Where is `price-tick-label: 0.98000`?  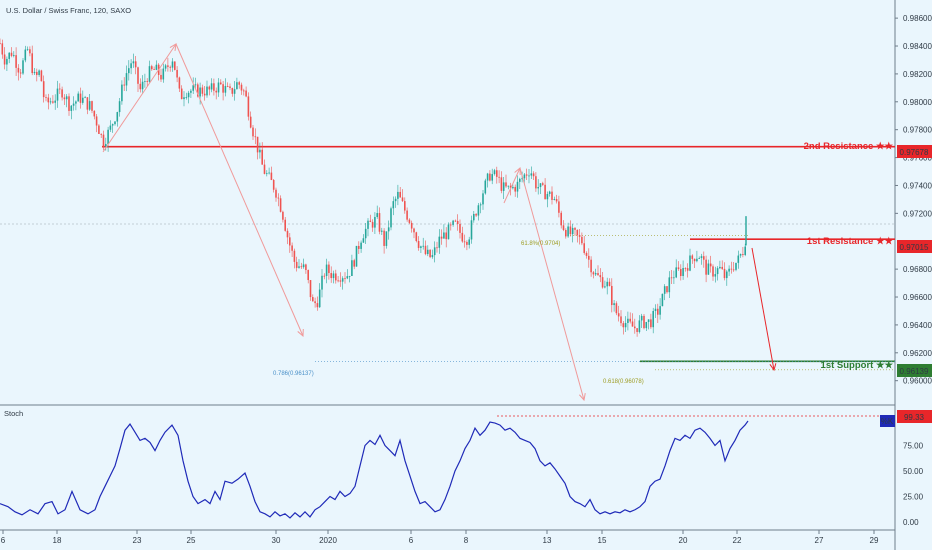
price-tick-label: 0.98000 is located at coordinates (917, 102).